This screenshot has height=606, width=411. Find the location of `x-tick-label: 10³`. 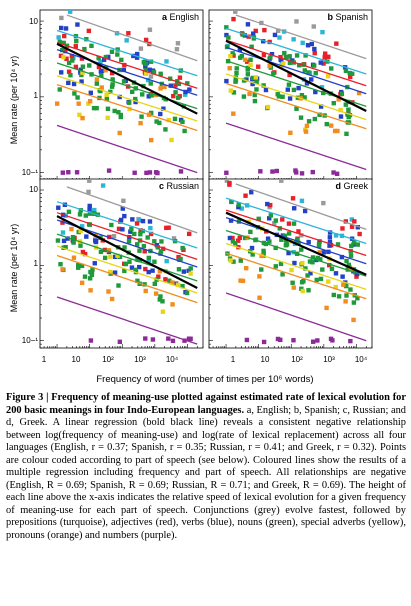

x-tick-label: 10³ is located at coordinates (329, 359).